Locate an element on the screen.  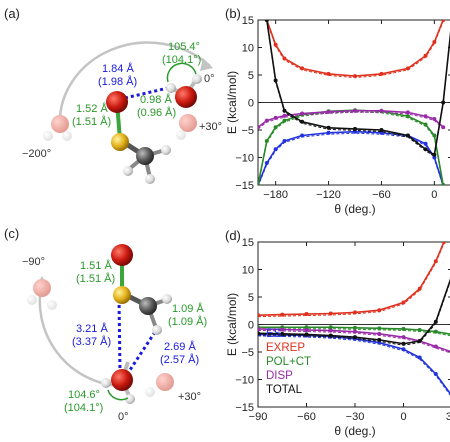
carbon-atom is located at coordinates (145, 156).